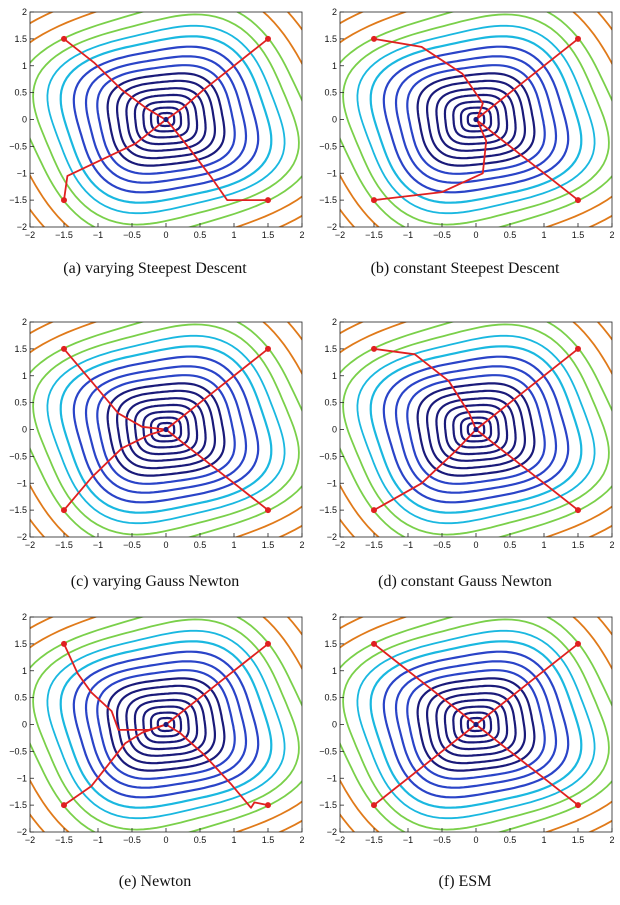 Image resolution: width=620 pixels, height=905 pixels. Describe the element at coordinates (475, 235) in the screenshot. I see `x-tick-label: 0` at that location.